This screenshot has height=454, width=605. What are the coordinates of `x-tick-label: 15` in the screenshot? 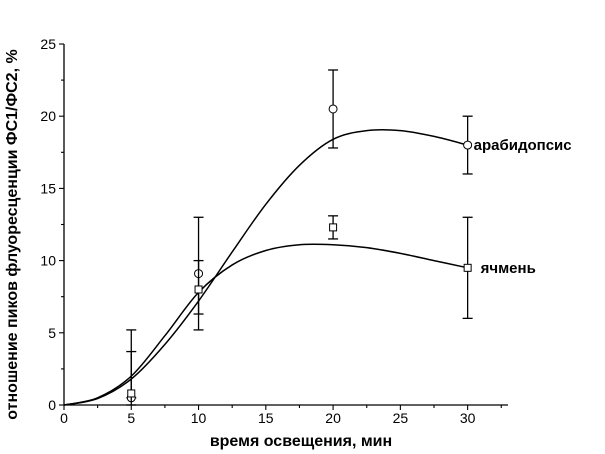 It's located at (266, 418).